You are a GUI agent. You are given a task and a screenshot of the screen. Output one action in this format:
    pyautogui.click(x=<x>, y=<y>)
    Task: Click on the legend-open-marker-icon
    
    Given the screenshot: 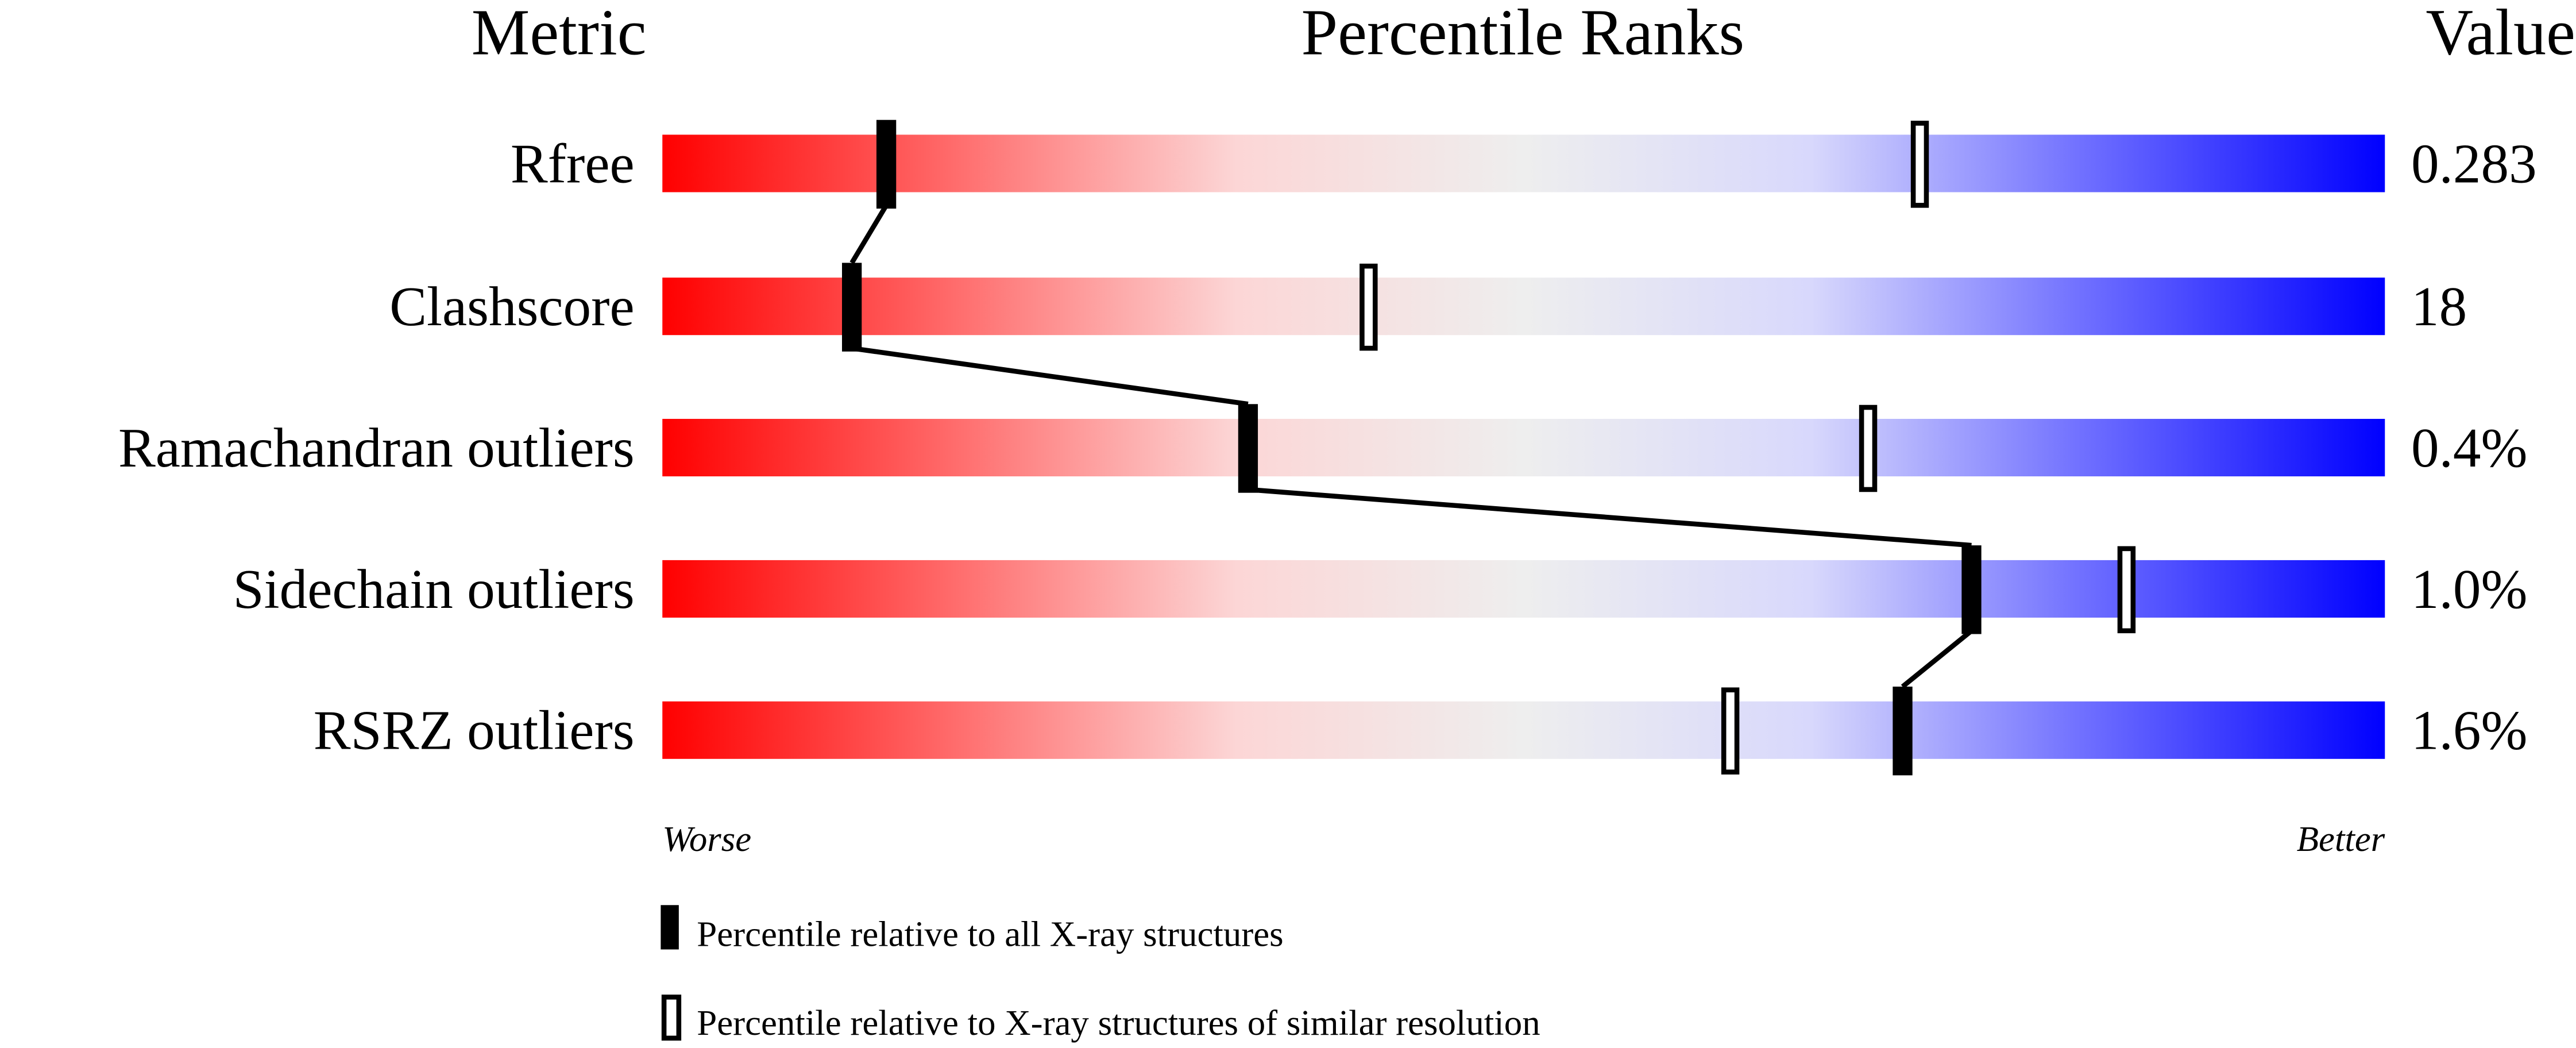 What is the action you would take?
    pyautogui.click(x=671, y=1018)
    